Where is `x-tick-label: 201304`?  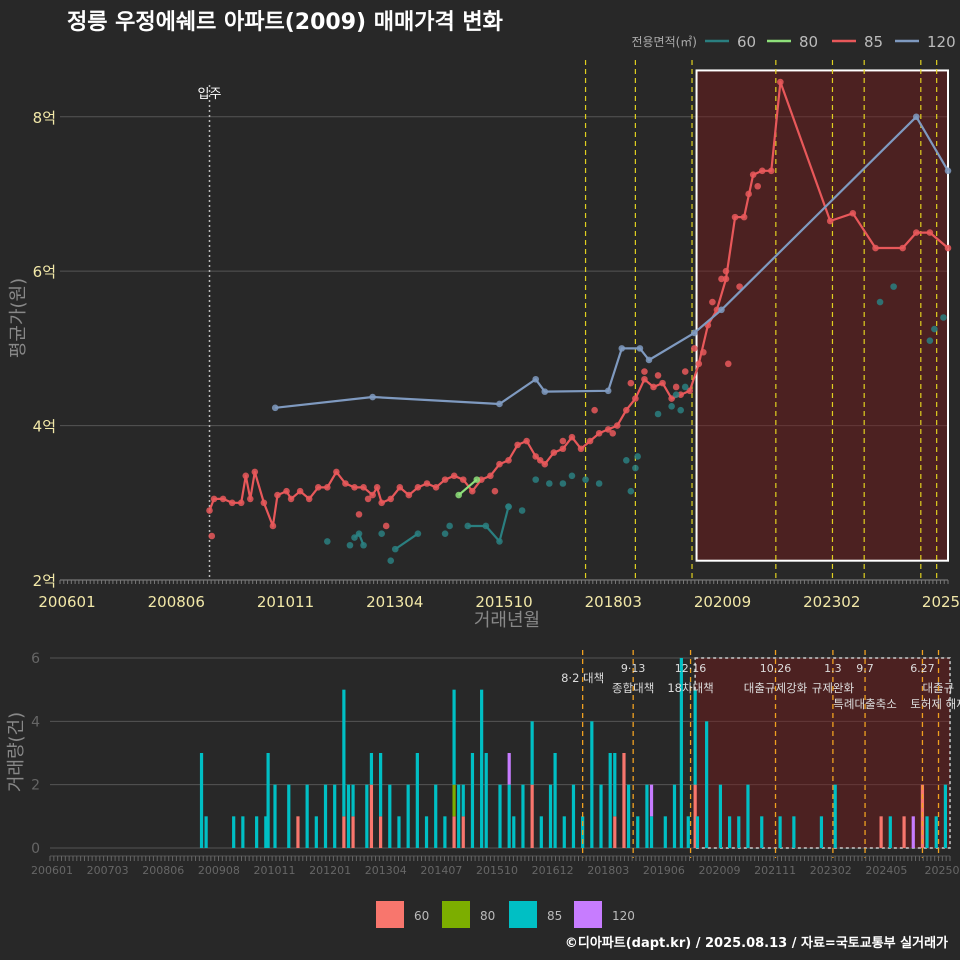
x-tick-label: 201304 is located at coordinates (386, 870).